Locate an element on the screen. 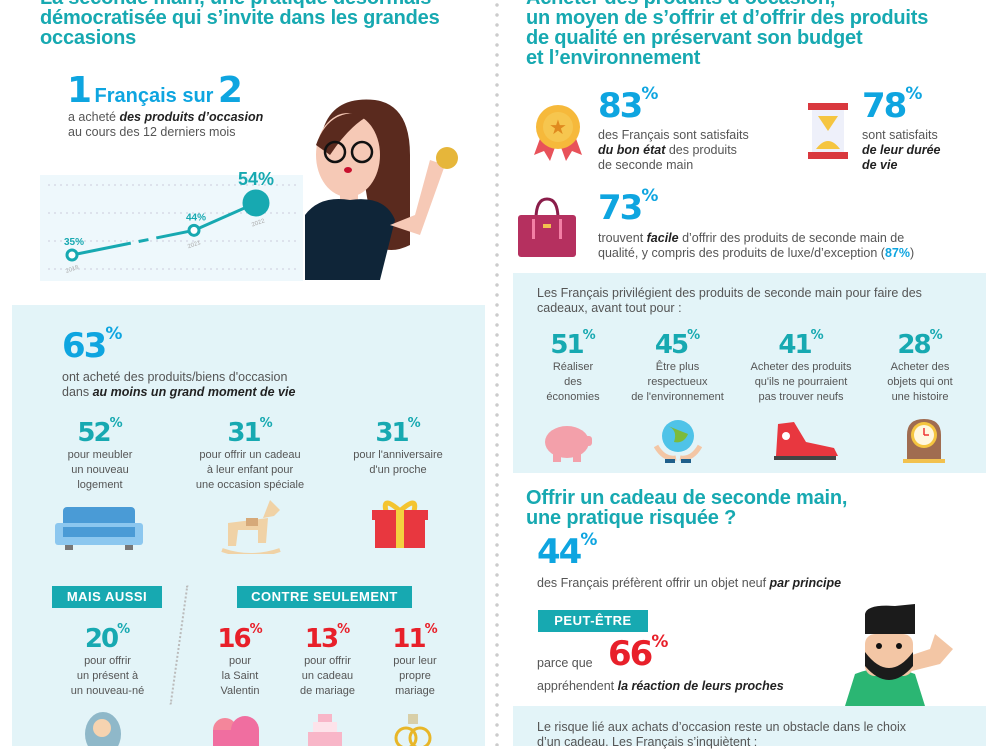  stat-44: 44% is located at coordinates (567, 551).